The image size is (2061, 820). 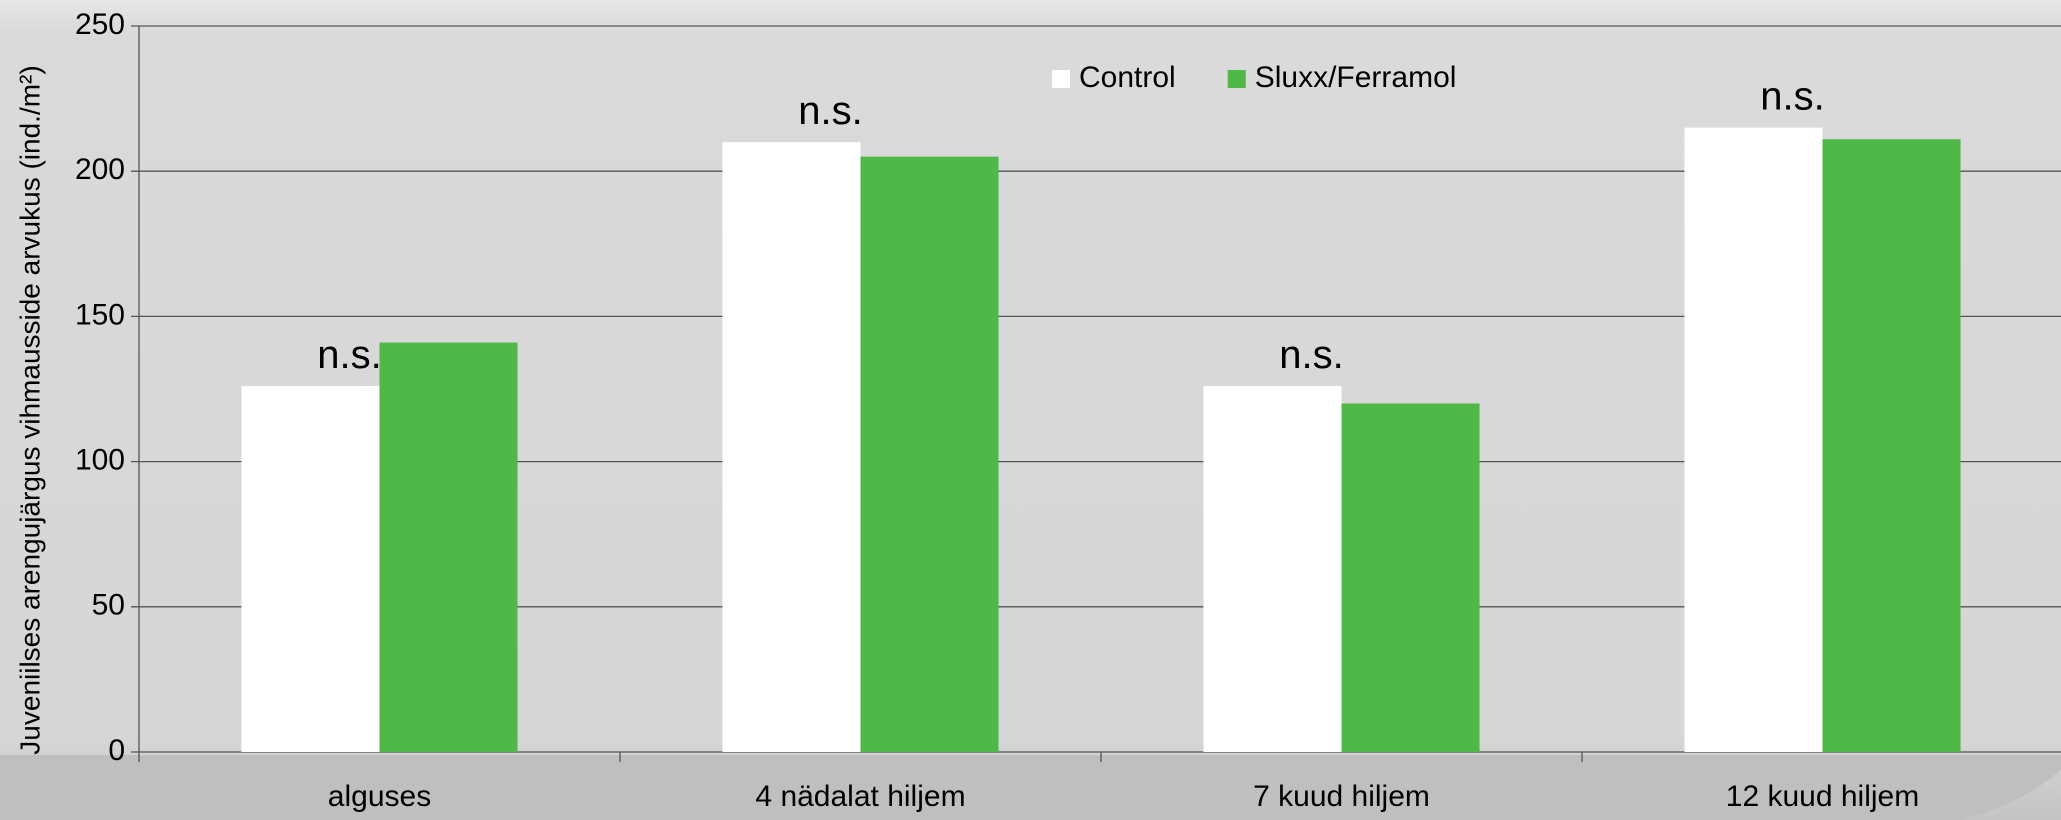 What do you see at coordinates (1127, 77) in the screenshot?
I see `legend-label: Control` at bounding box center [1127, 77].